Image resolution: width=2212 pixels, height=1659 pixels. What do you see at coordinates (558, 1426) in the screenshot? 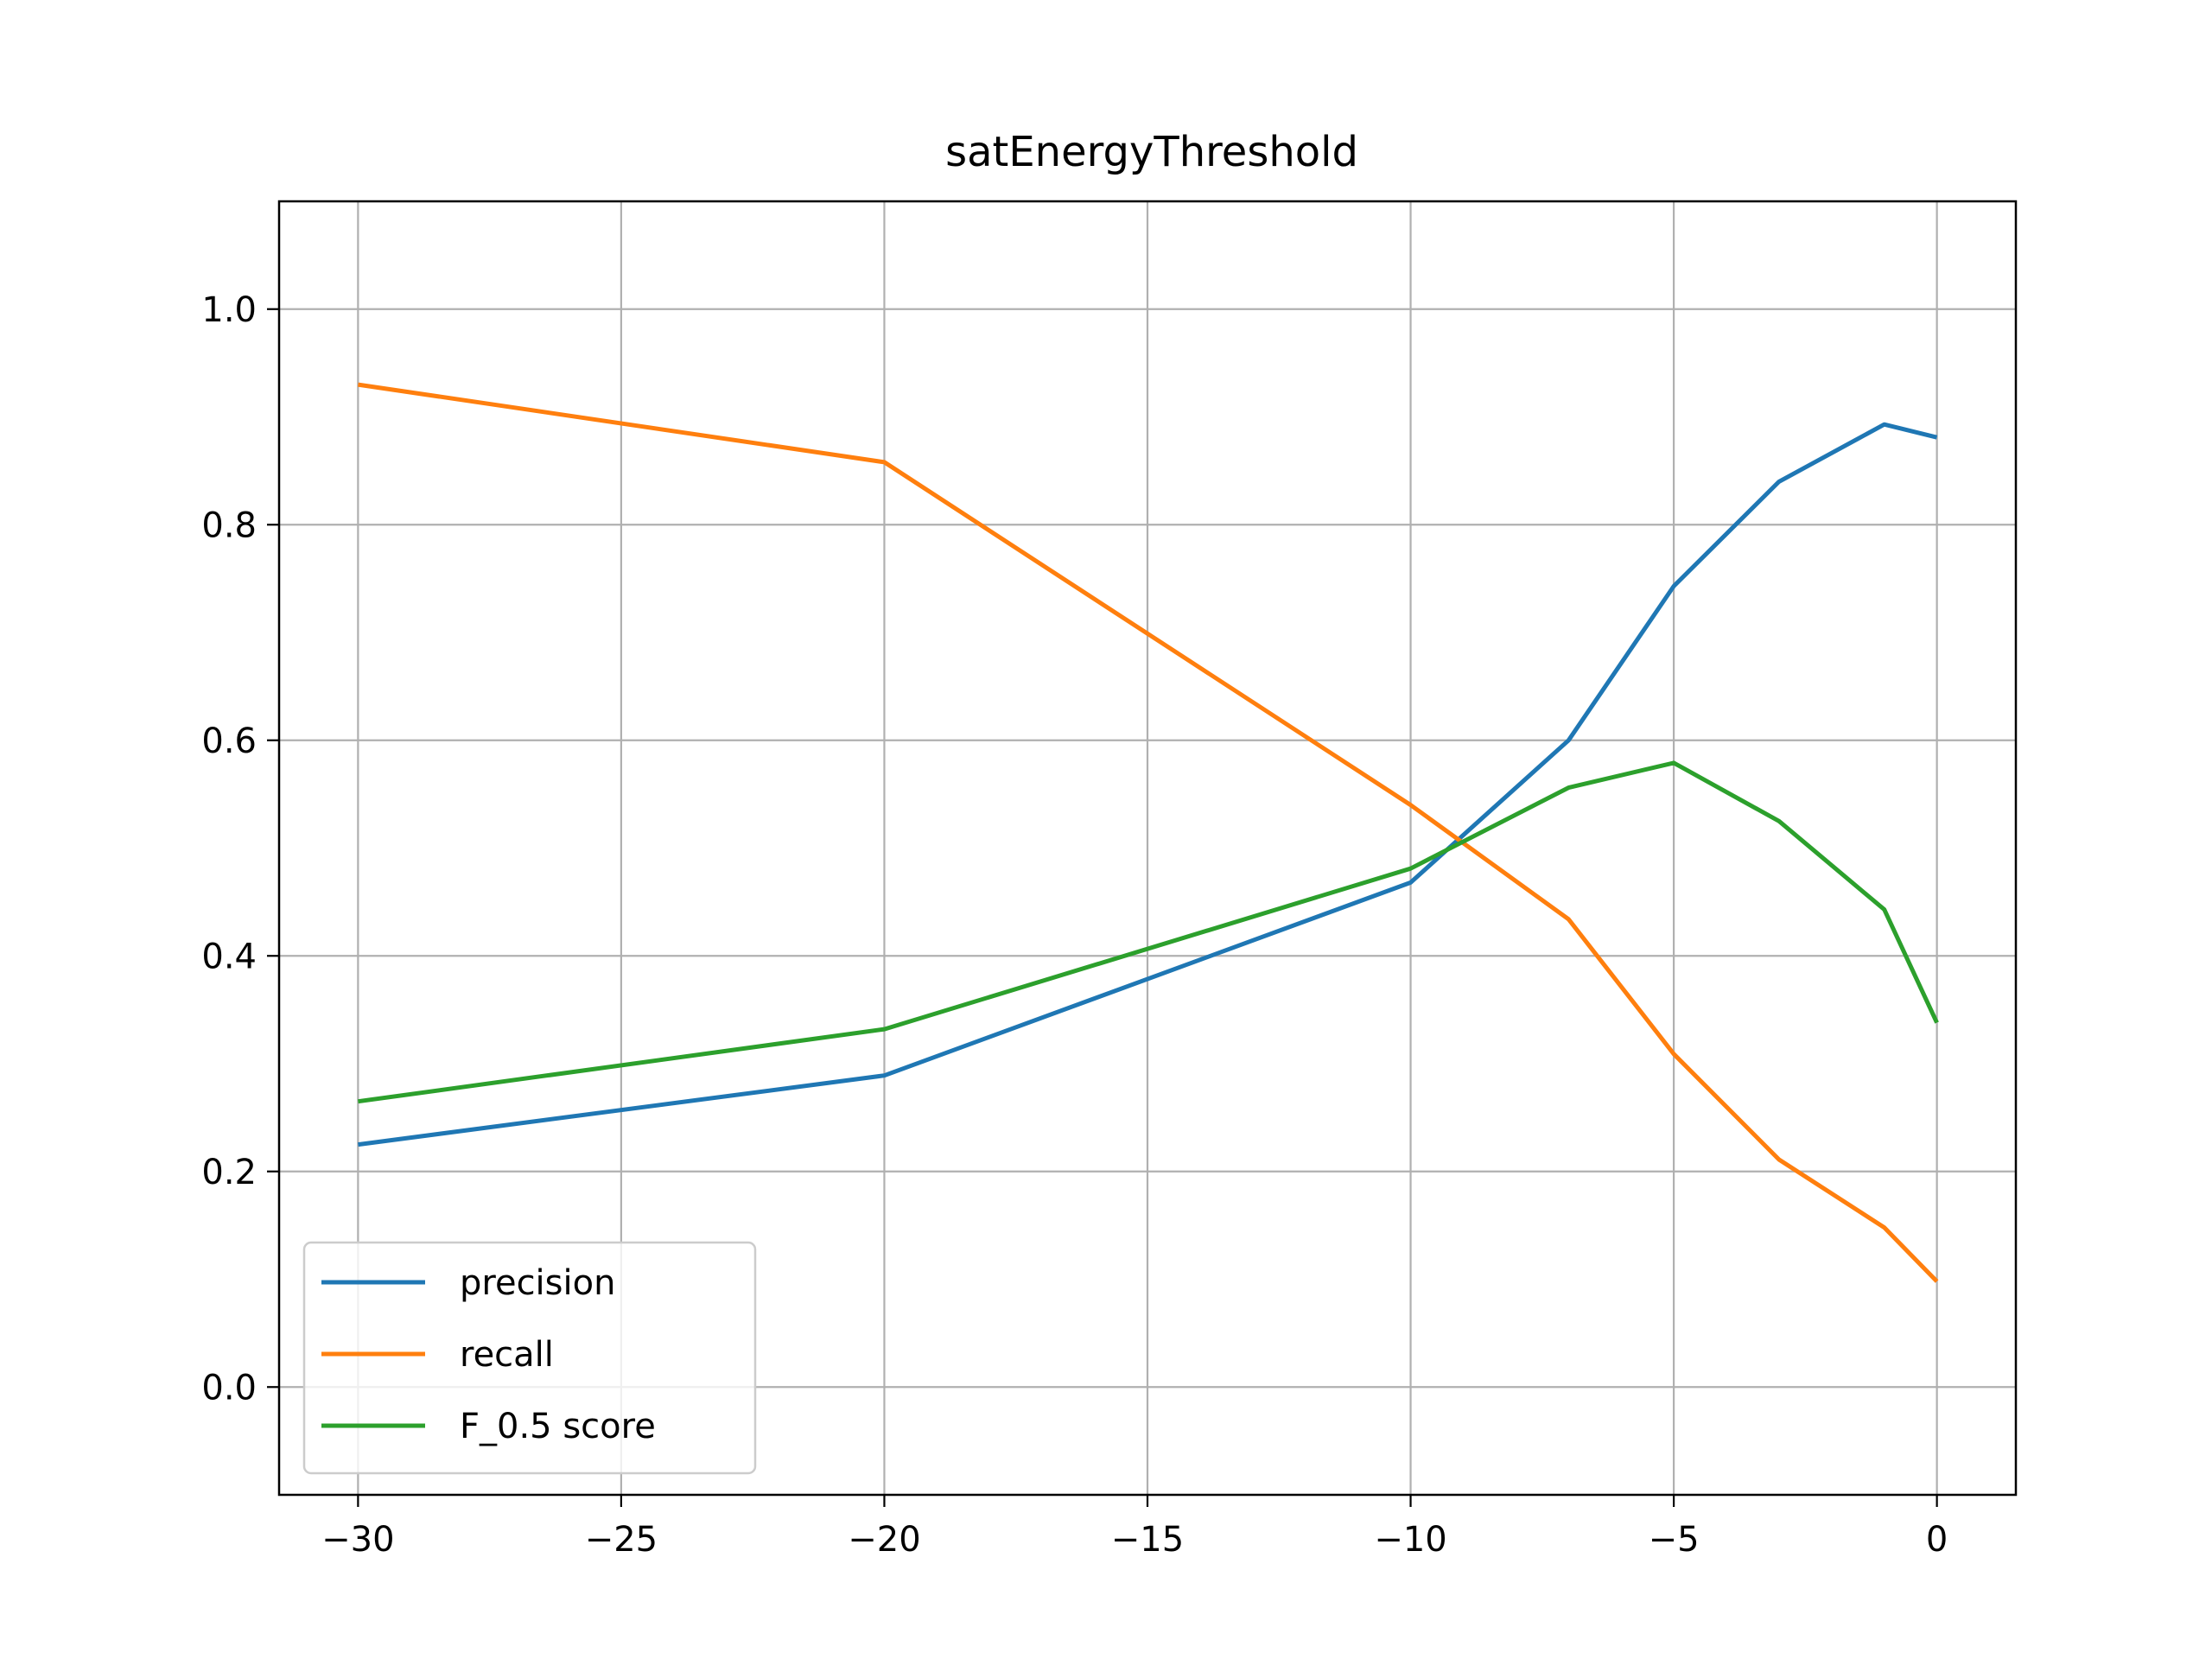
I see `legend-label: F_0.5 score` at bounding box center [558, 1426].